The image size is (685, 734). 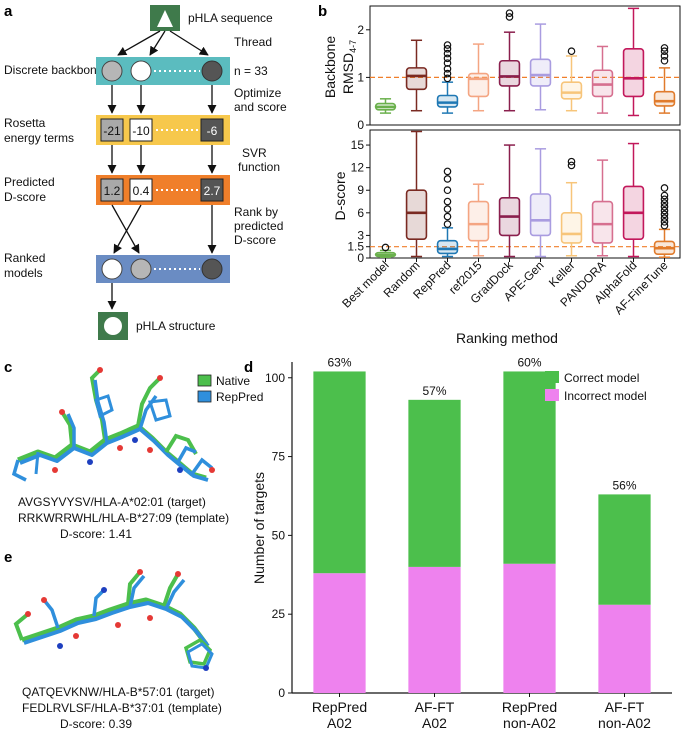 I want to click on y-tick-label: 9, so click(x=360, y=190).